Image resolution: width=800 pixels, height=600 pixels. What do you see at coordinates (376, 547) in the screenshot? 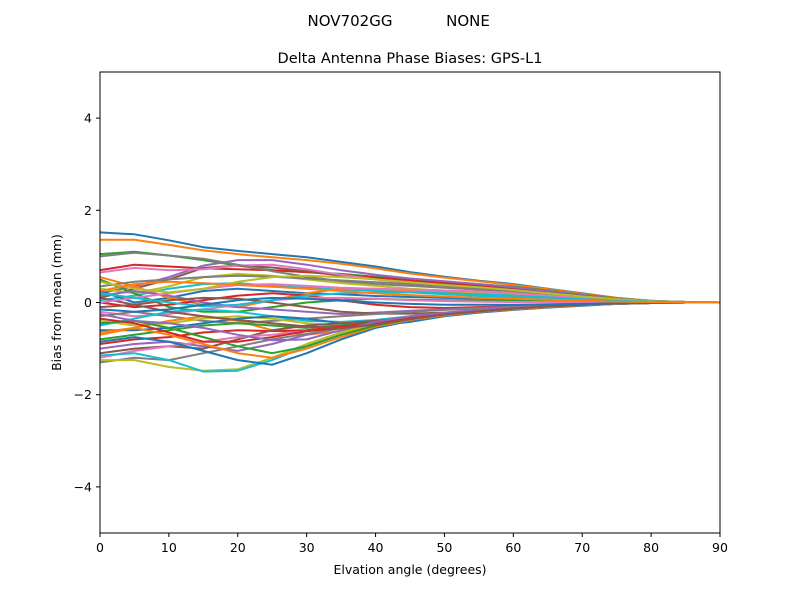
I see `x-tick-label: 40` at bounding box center [376, 547].